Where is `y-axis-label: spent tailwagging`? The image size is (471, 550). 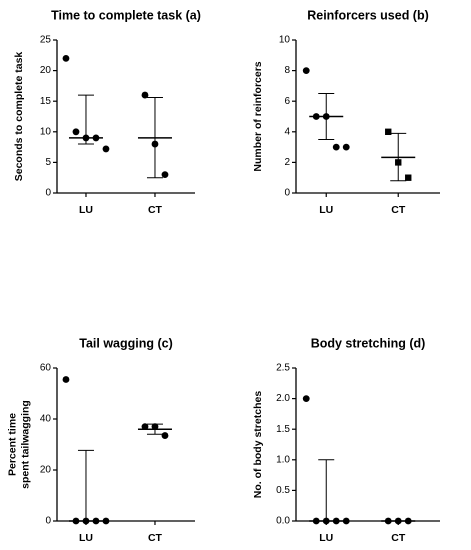 y-axis-label: spent tailwagging is located at coordinates (25, 444).